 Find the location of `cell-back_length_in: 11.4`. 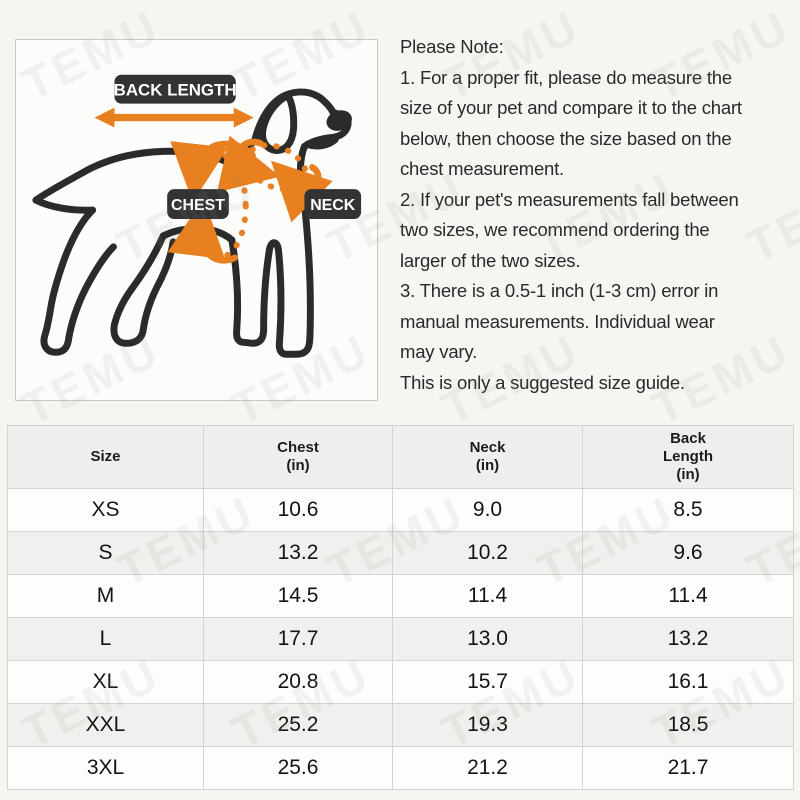

cell-back_length_in: 11.4 is located at coordinates (688, 596).